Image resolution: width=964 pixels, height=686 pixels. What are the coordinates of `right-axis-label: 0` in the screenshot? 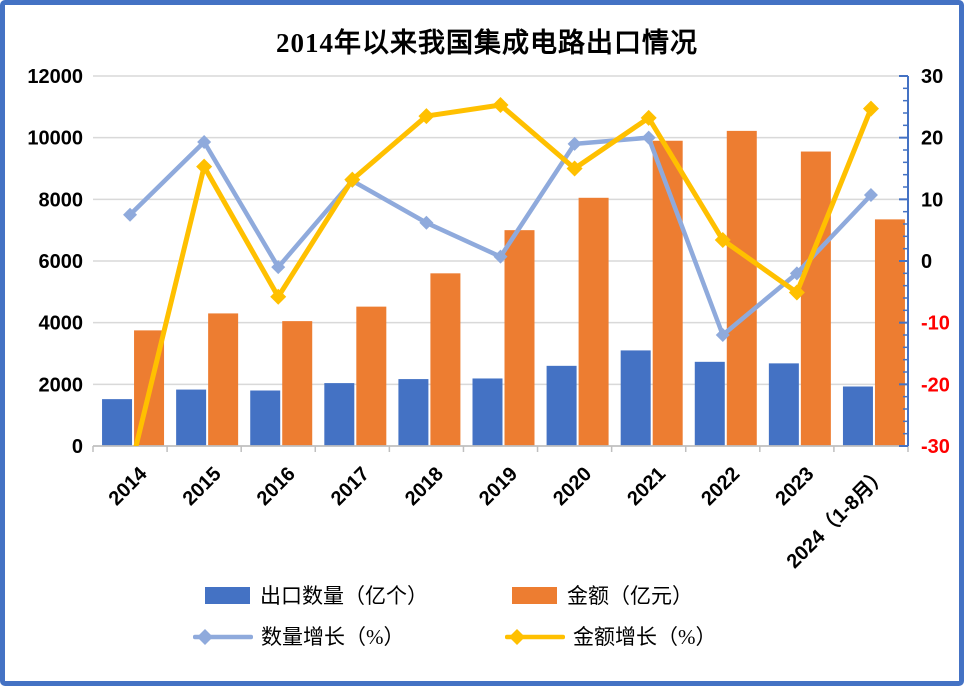 It's located at (926, 262).